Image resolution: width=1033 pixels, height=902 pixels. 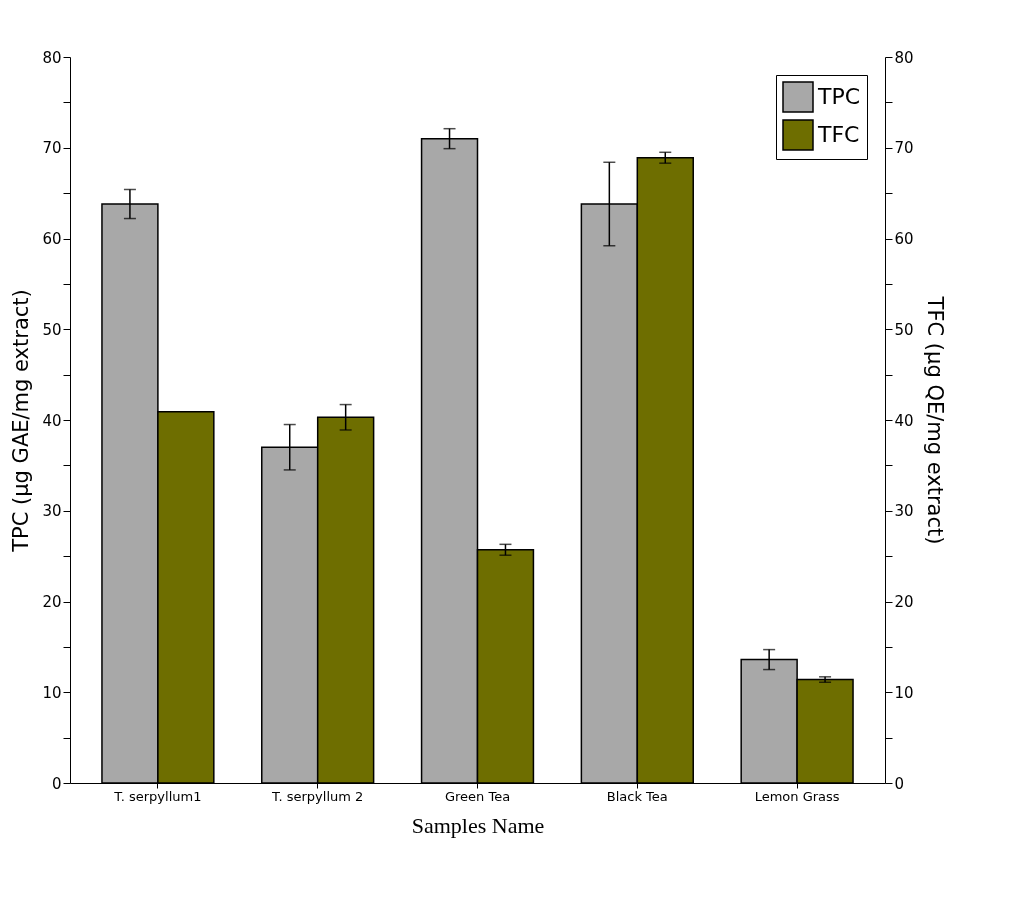 What do you see at coordinates (839, 96) in the screenshot?
I see `legend-label: TPC` at bounding box center [839, 96].